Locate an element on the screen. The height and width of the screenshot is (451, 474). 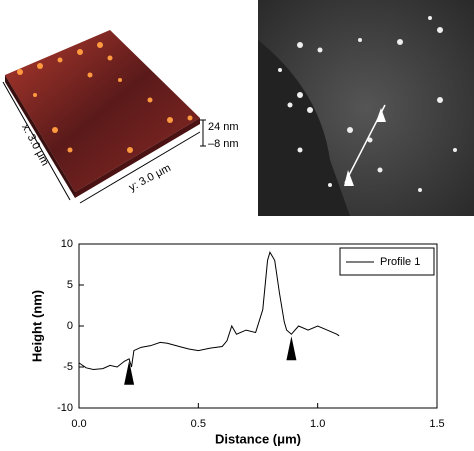
x-tick-label: 0.0 is located at coordinates (78, 424).